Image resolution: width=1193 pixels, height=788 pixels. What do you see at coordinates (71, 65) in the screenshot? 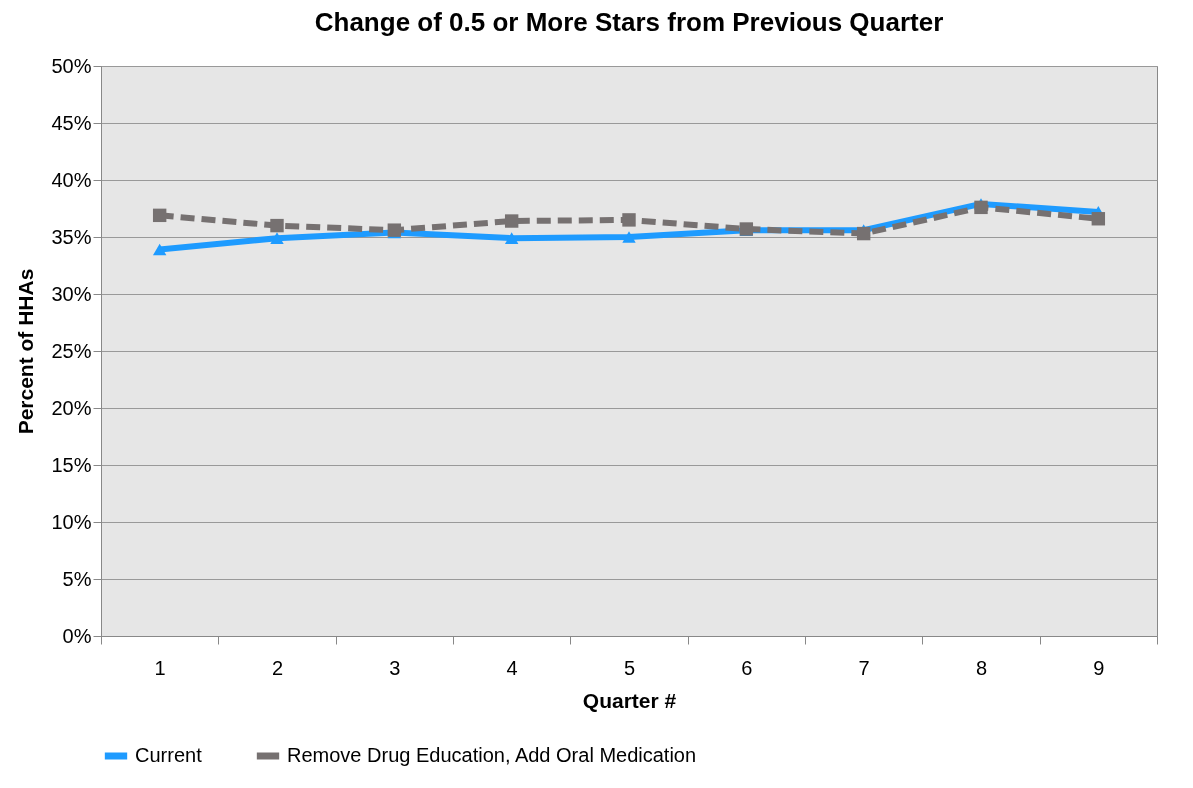
I see `y-tick-label: 50%` at bounding box center [71, 65].